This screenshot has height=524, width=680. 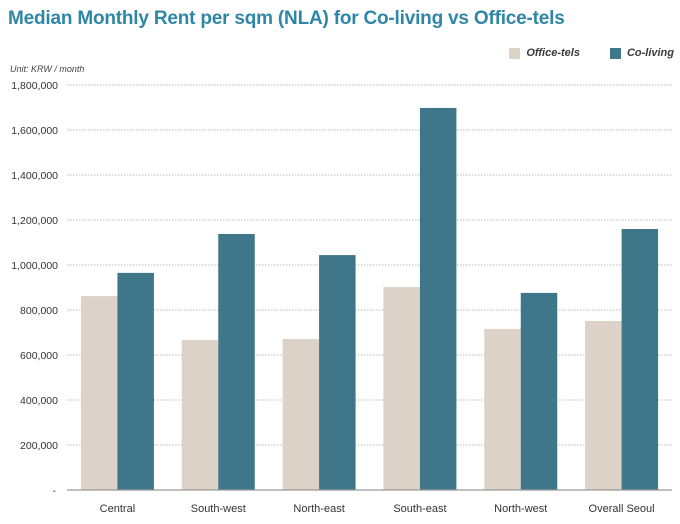 I want to click on legend: Office-tels Co-living, so click(x=591, y=53).